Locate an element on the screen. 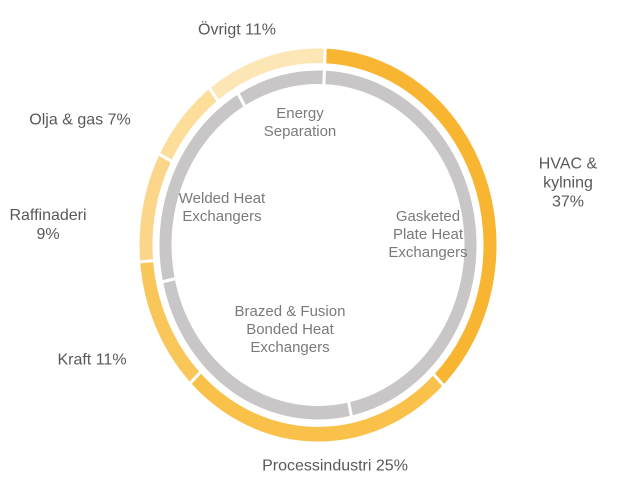 The height and width of the screenshot is (489, 619). outer-label: Kraft 11% is located at coordinates (92, 360).